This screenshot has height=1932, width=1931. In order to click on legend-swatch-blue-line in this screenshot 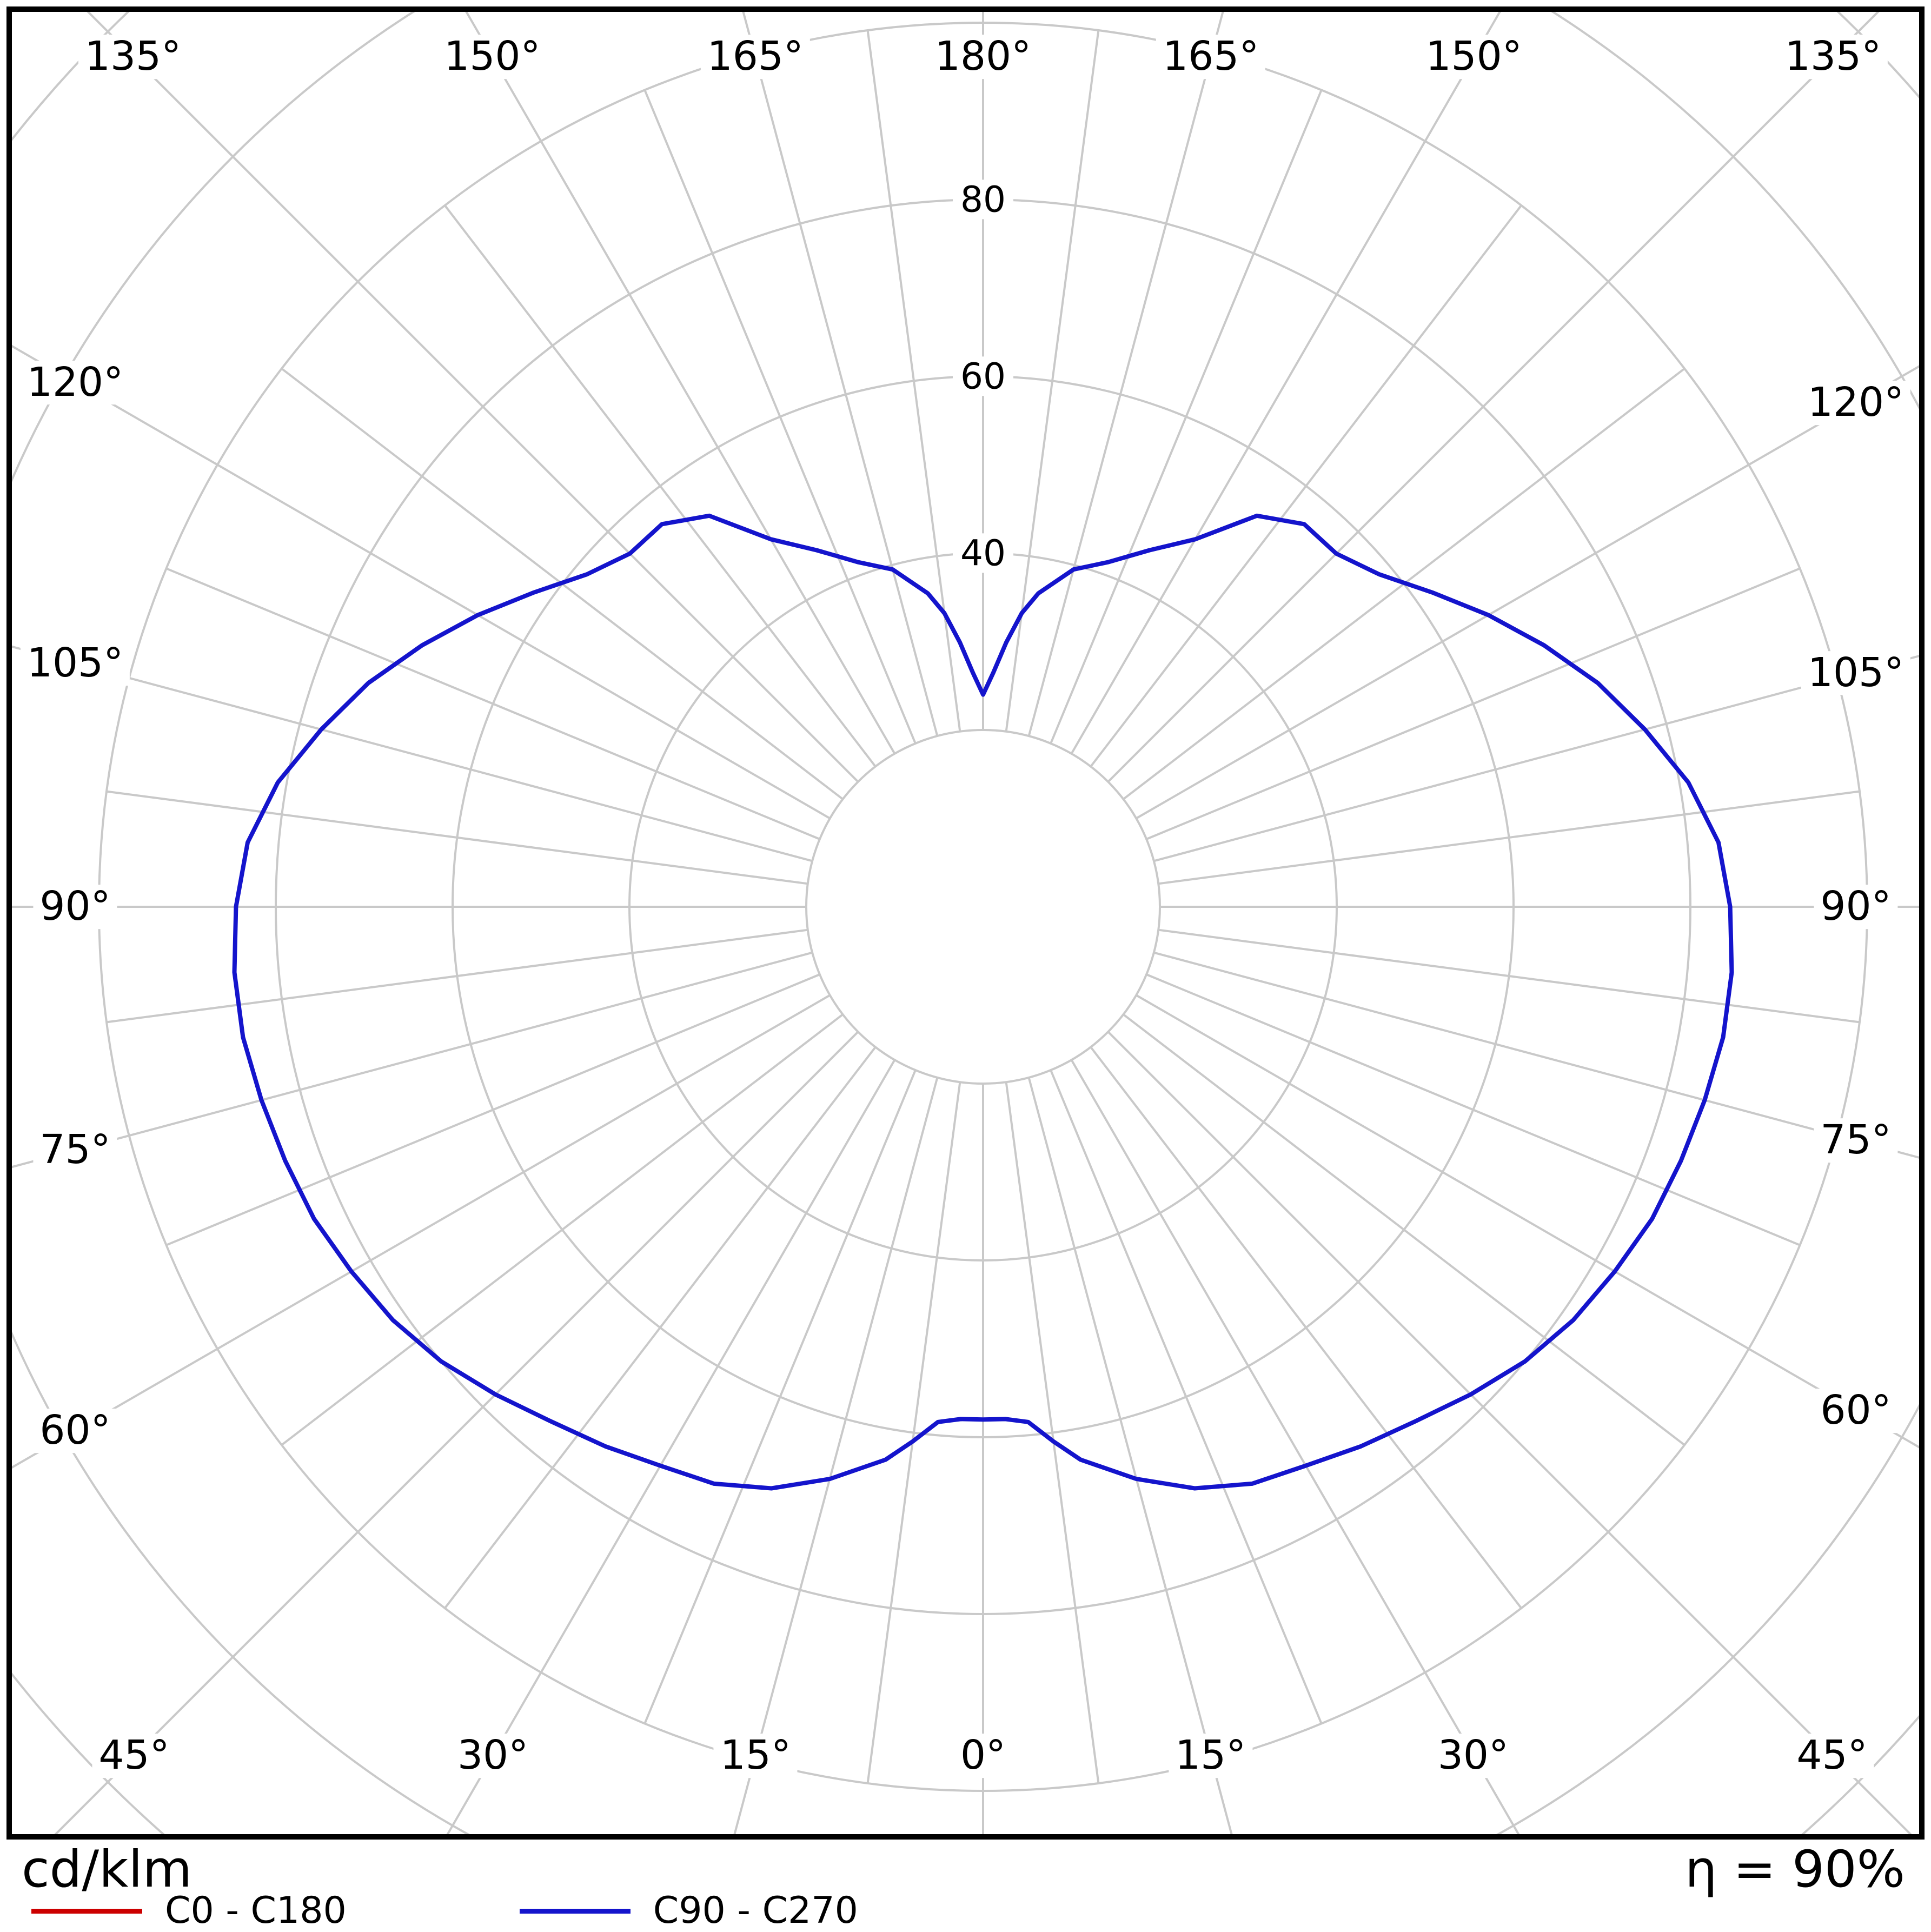, I will do `click(575, 1911)`.